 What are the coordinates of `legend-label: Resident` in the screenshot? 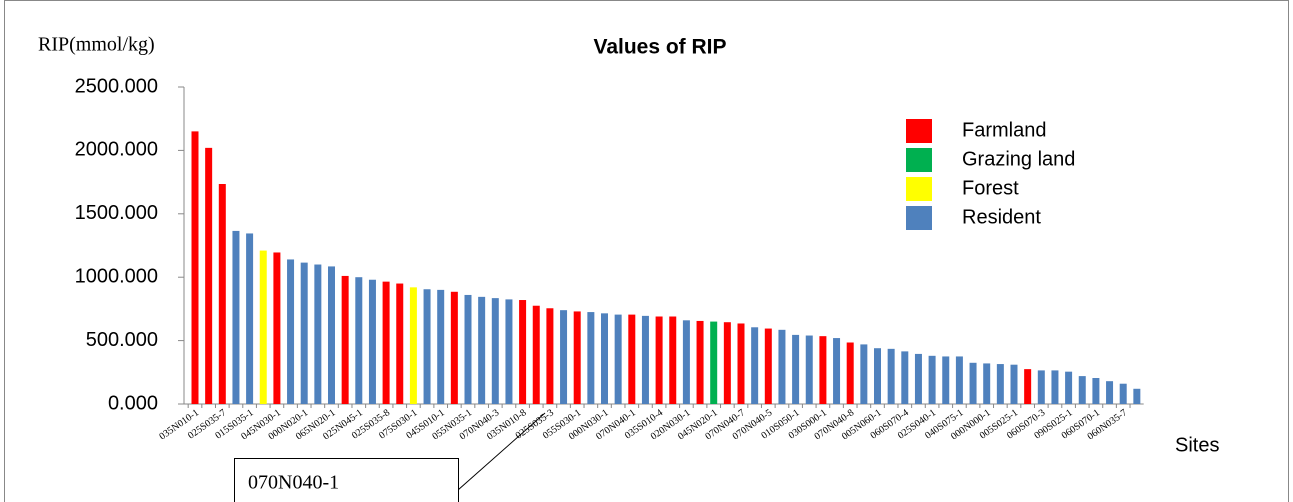 It's located at (1001, 217).